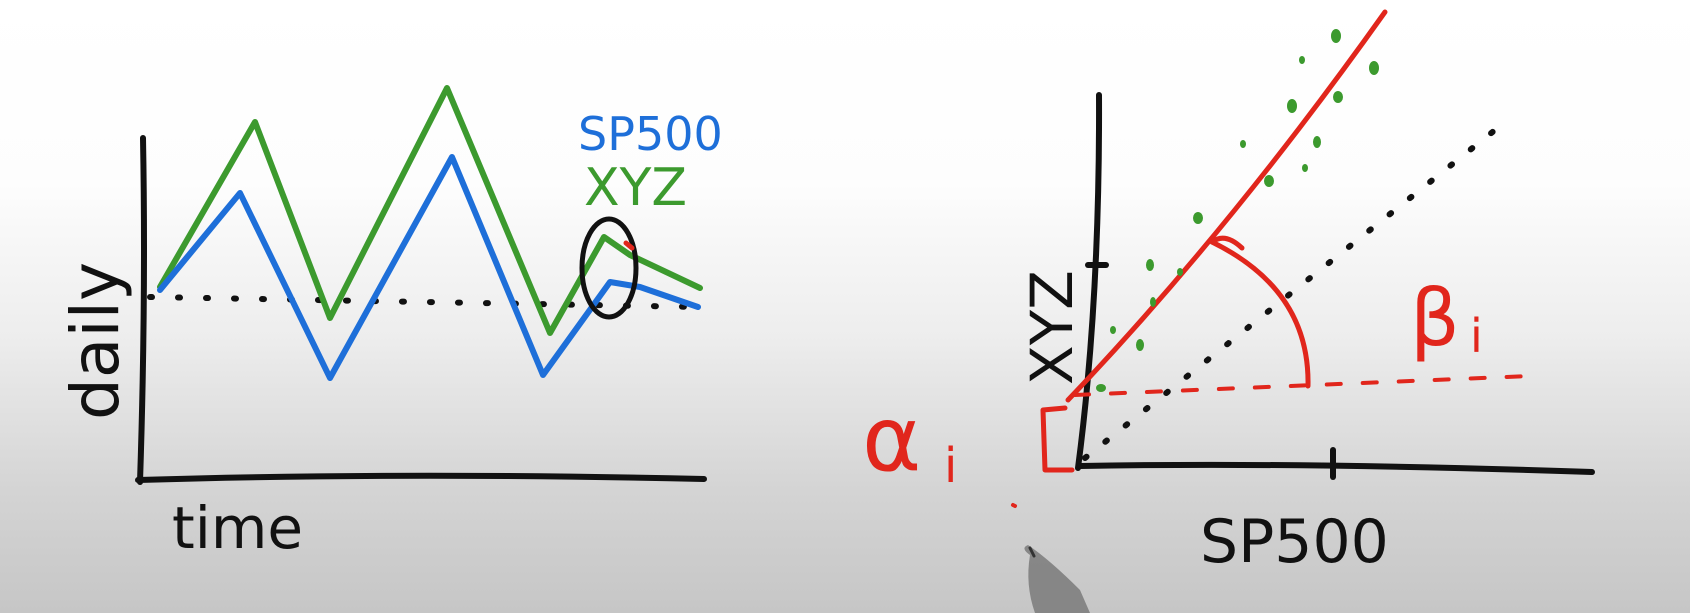 Image resolution: width=1690 pixels, height=613 pixels. Describe the element at coordinates (1294, 542) in the screenshot. I see `right-xlabel: SP500` at that location.